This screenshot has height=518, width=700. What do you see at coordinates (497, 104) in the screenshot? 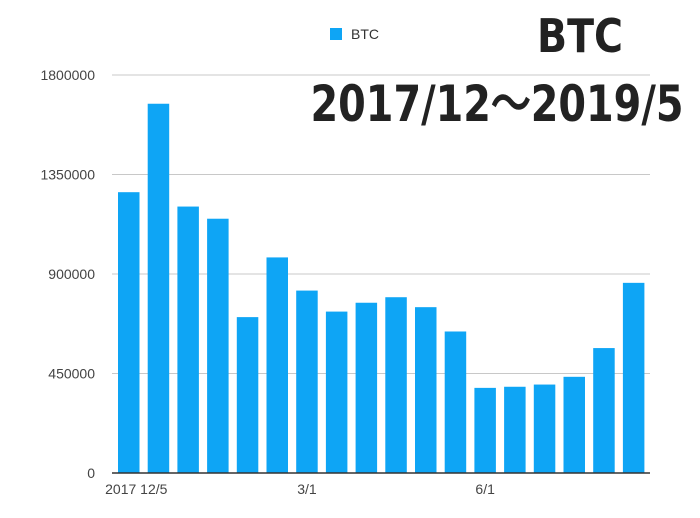
I see `chart-title-line-2: 2017/12〜2019/5` at bounding box center [497, 104].